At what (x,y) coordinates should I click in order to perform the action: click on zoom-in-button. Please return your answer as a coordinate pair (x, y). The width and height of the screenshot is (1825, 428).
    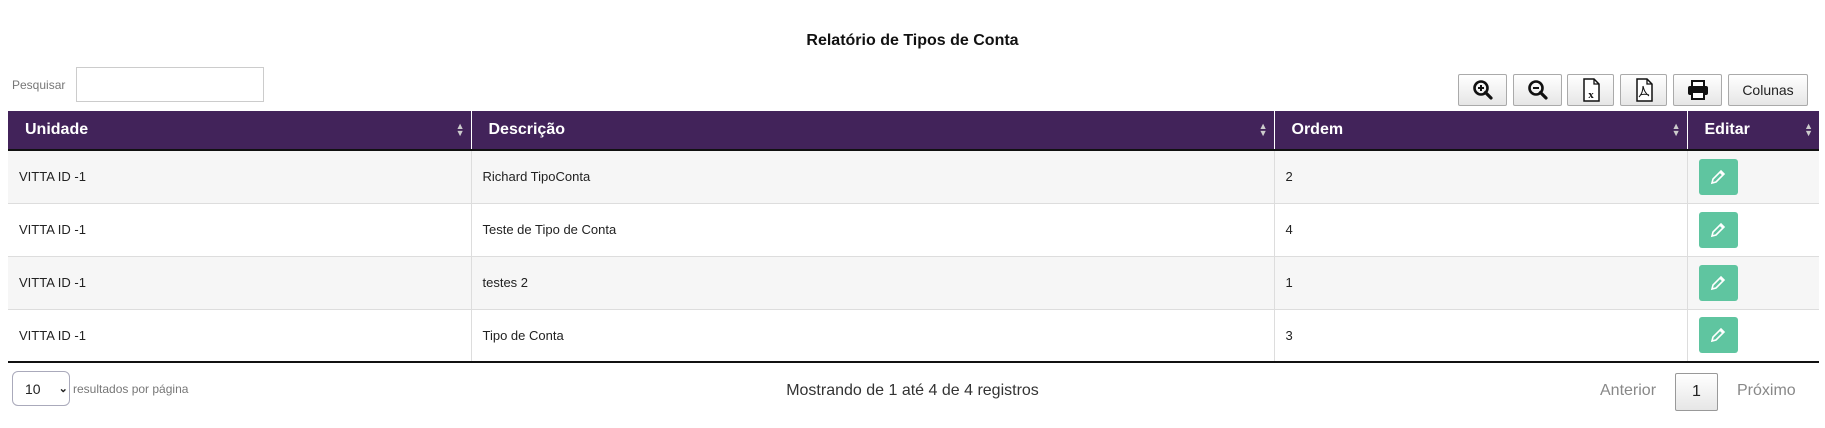
    Looking at the image, I should click on (1482, 90).